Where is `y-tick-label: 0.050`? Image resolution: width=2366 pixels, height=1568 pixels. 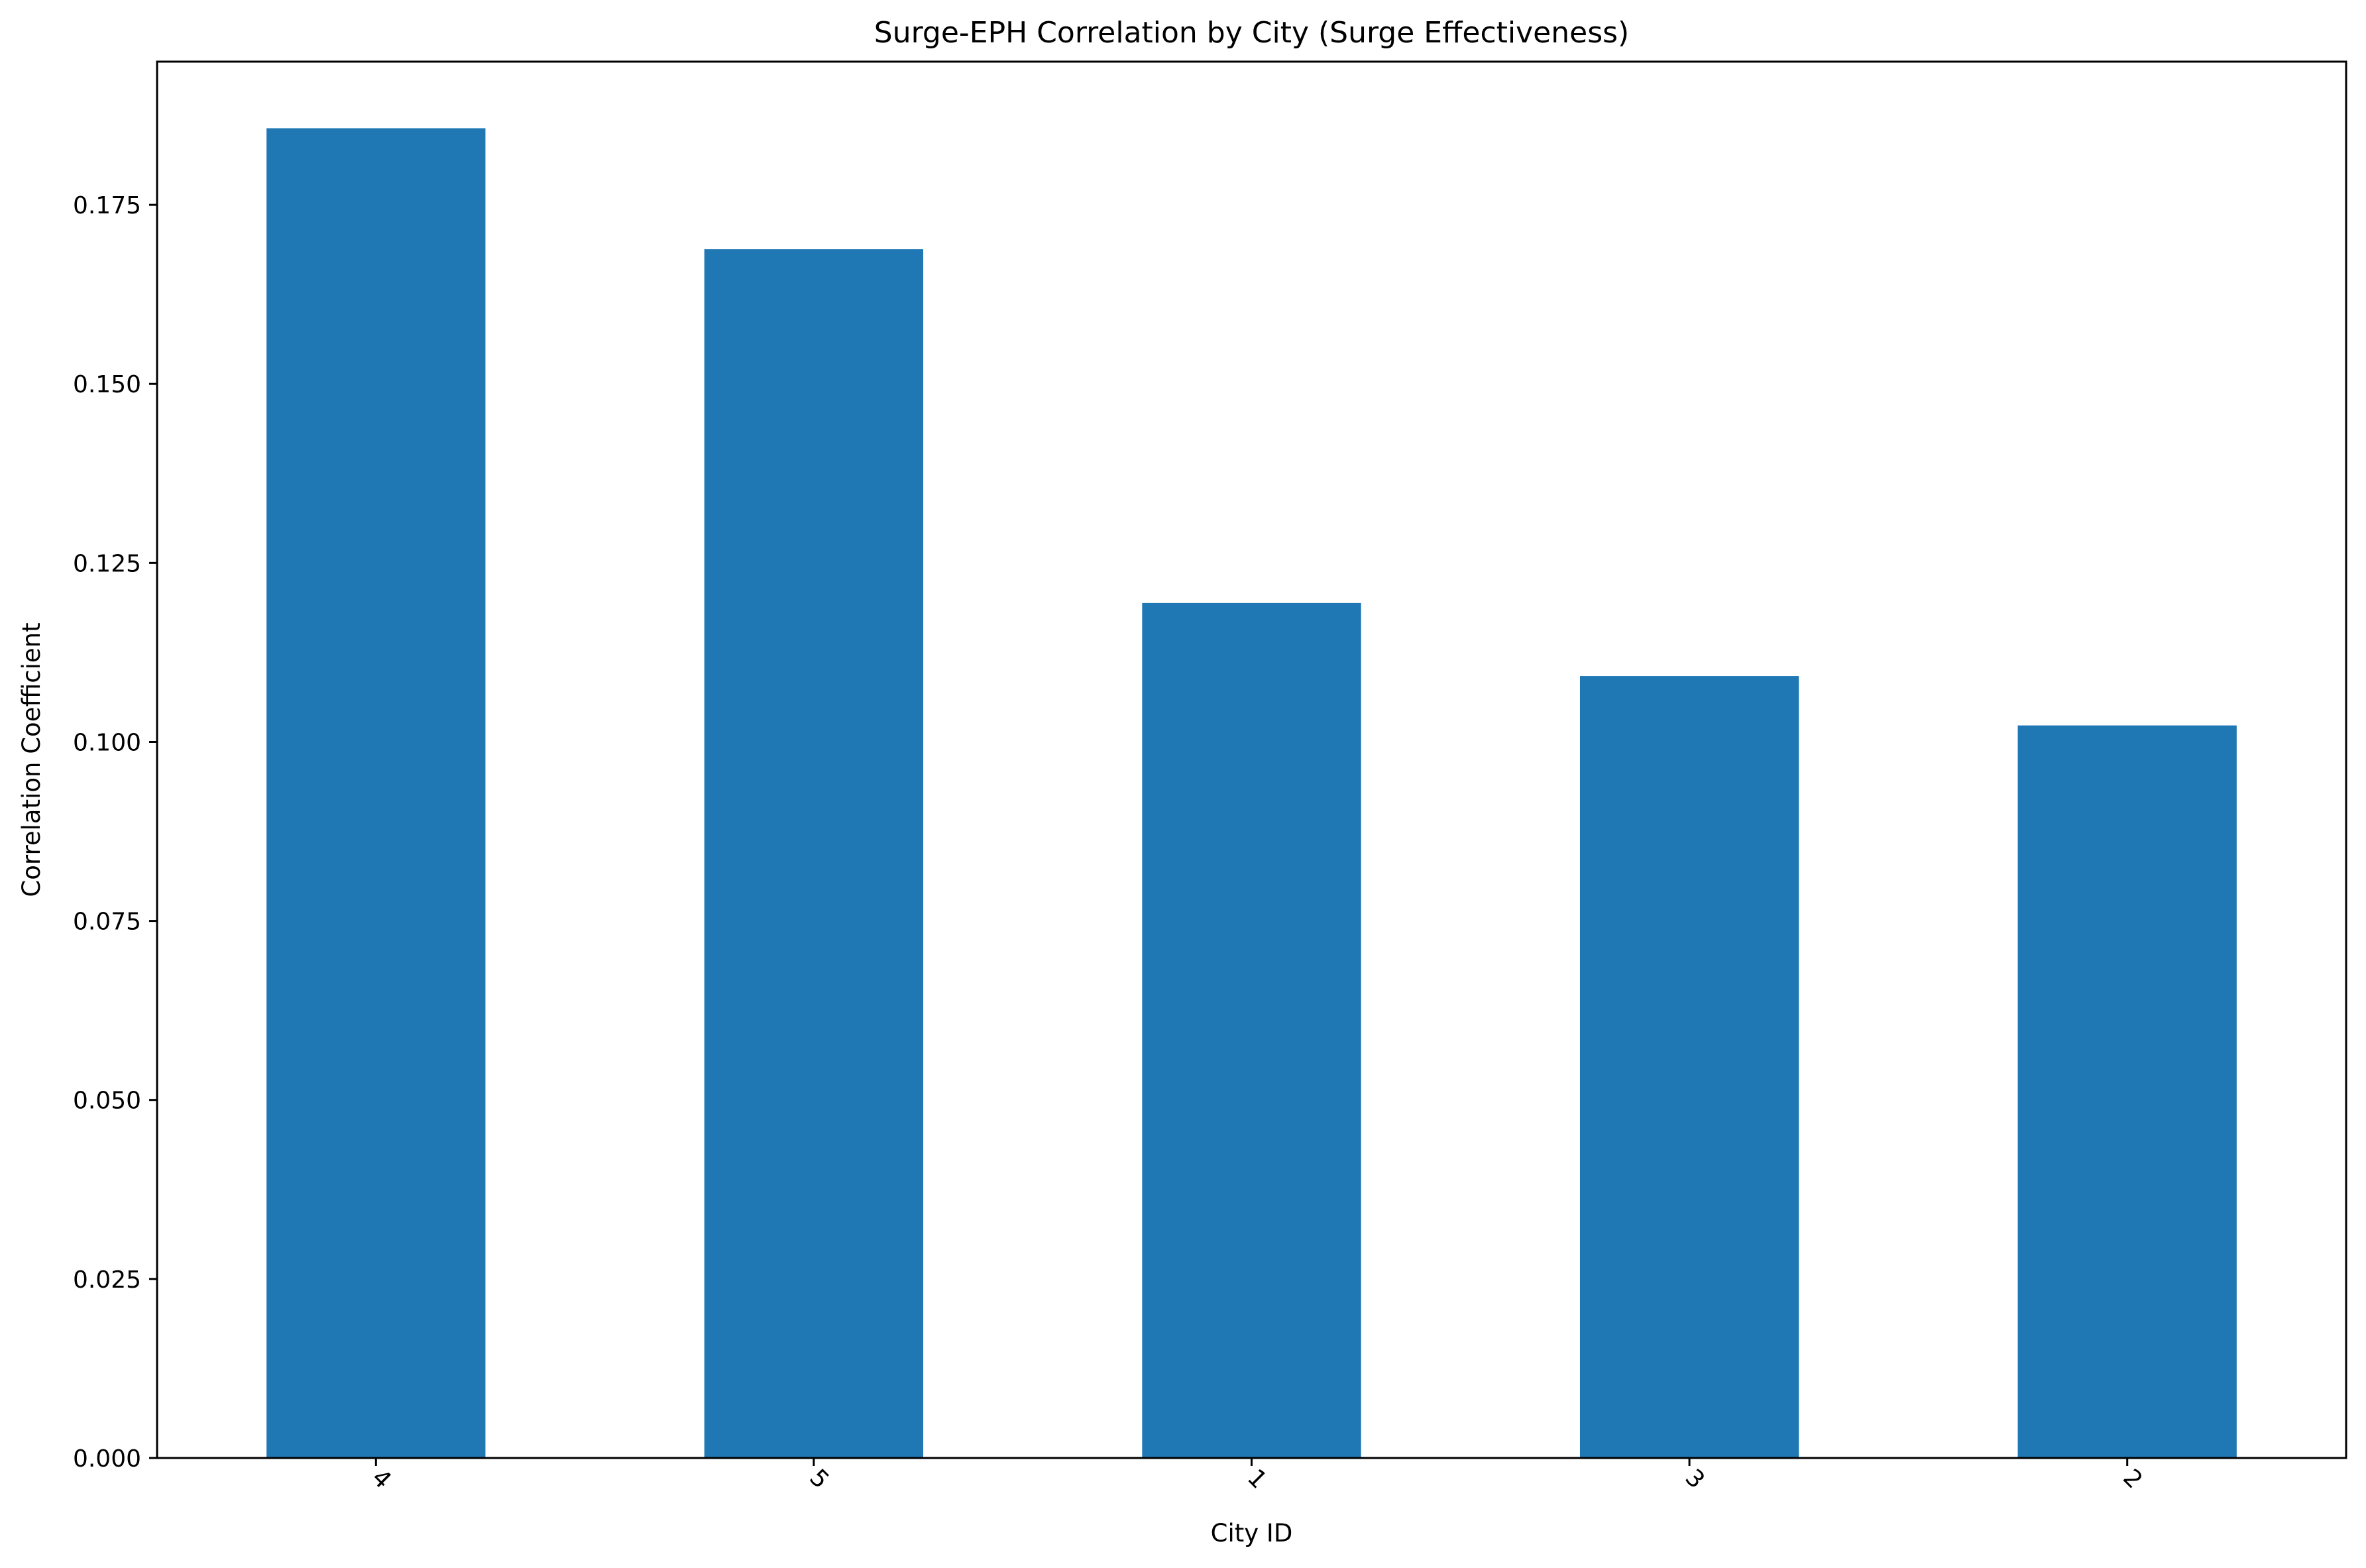 y-tick-label: 0.050 is located at coordinates (107, 1101).